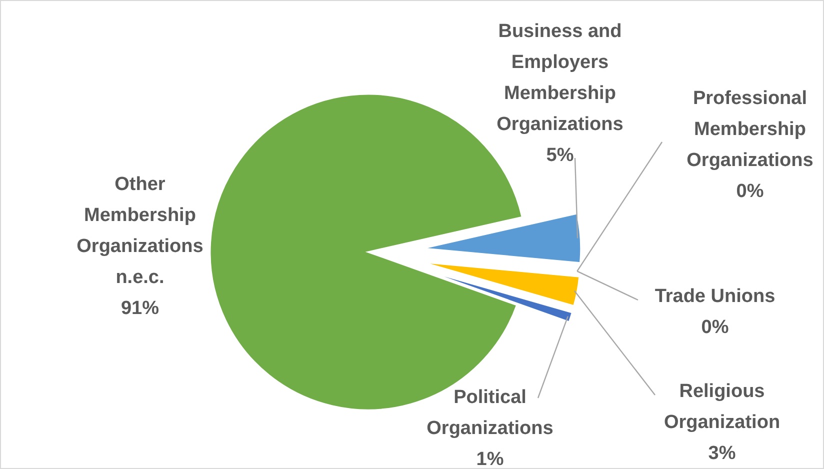 This screenshot has width=824, height=469. I want to click on data-label: 5%, so click(560, 155).